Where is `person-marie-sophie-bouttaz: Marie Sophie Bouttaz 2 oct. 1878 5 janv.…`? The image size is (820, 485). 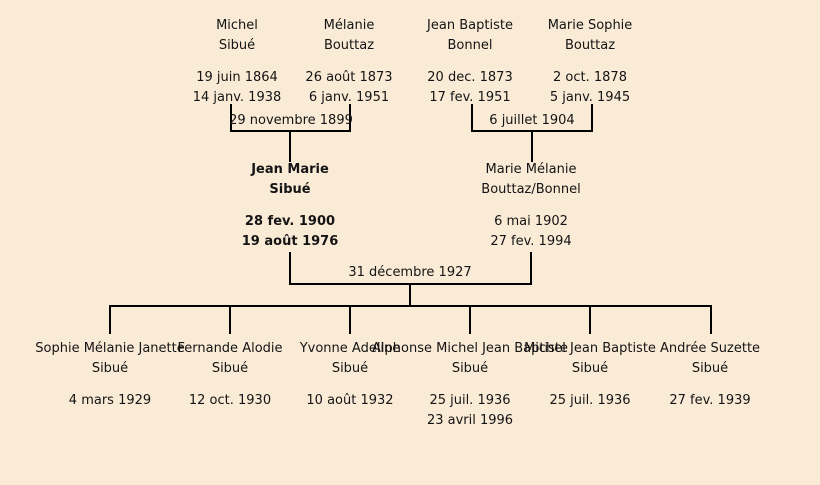 person-marie-sophie-bouttaz: Marie Sophie Bouttaz 2 oct. 1878 5 janv.… is located at coordinates (590, 62).